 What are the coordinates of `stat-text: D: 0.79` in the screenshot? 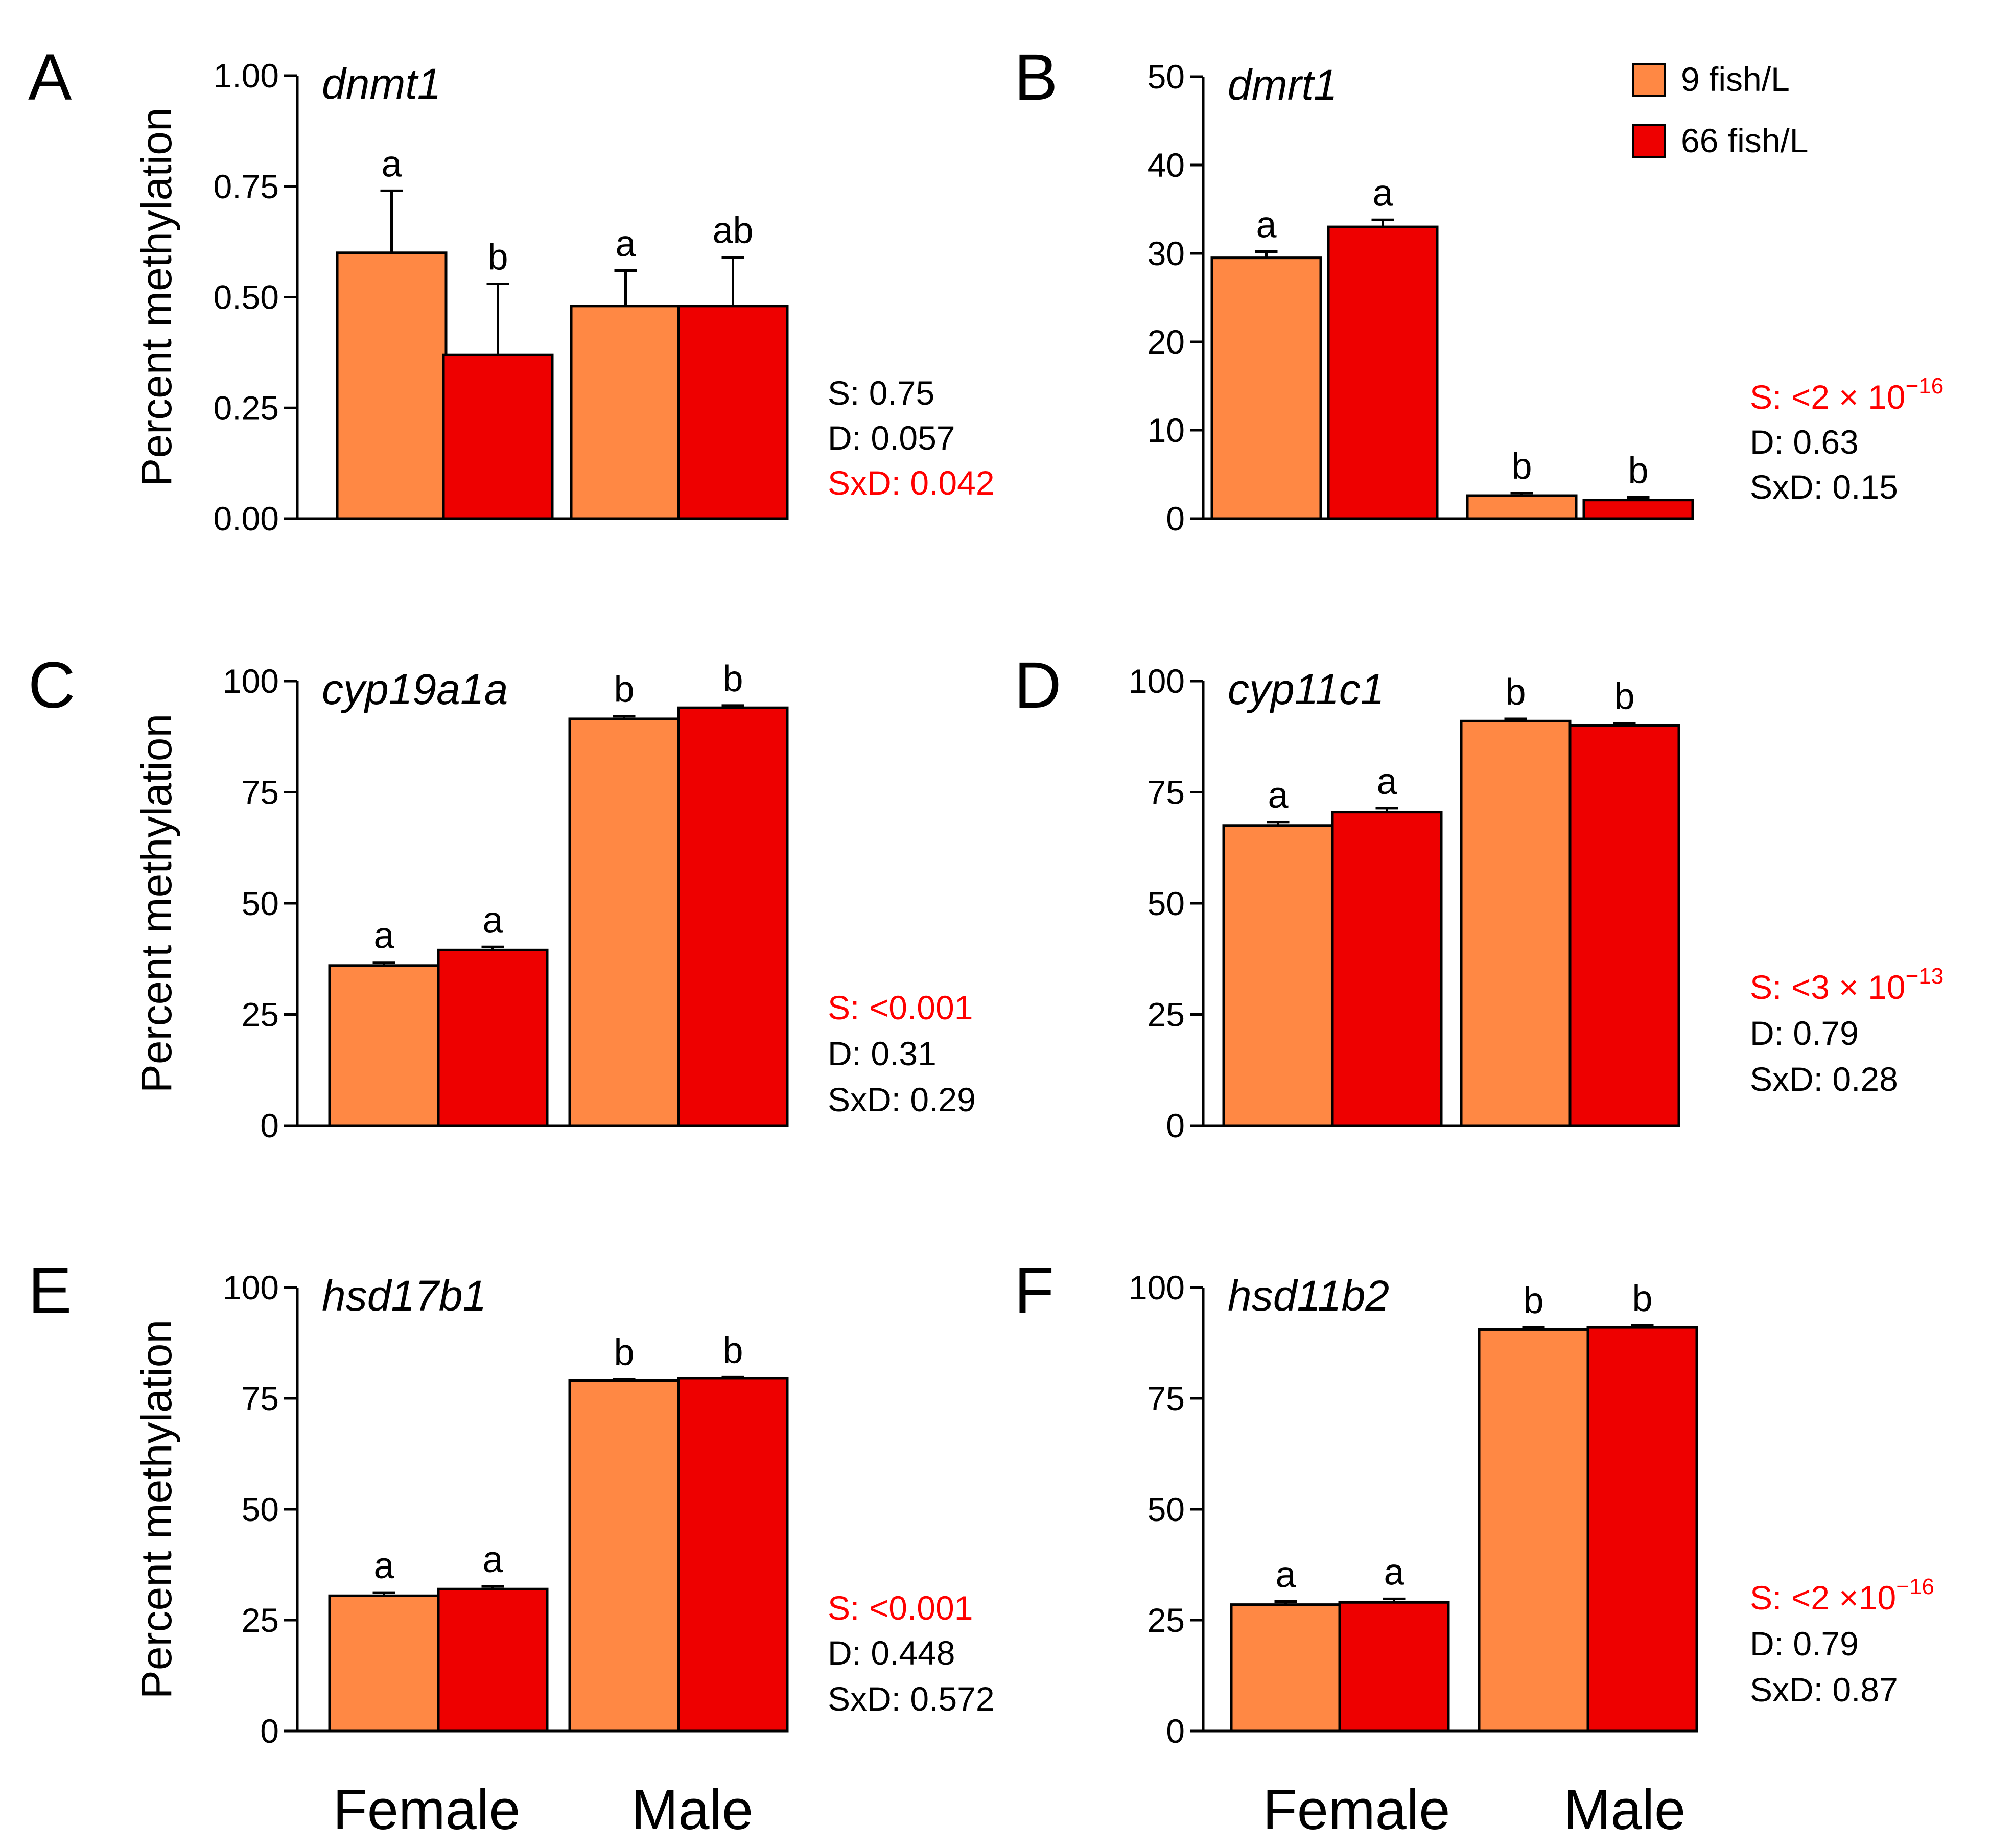 It's located at (1805, 1033).